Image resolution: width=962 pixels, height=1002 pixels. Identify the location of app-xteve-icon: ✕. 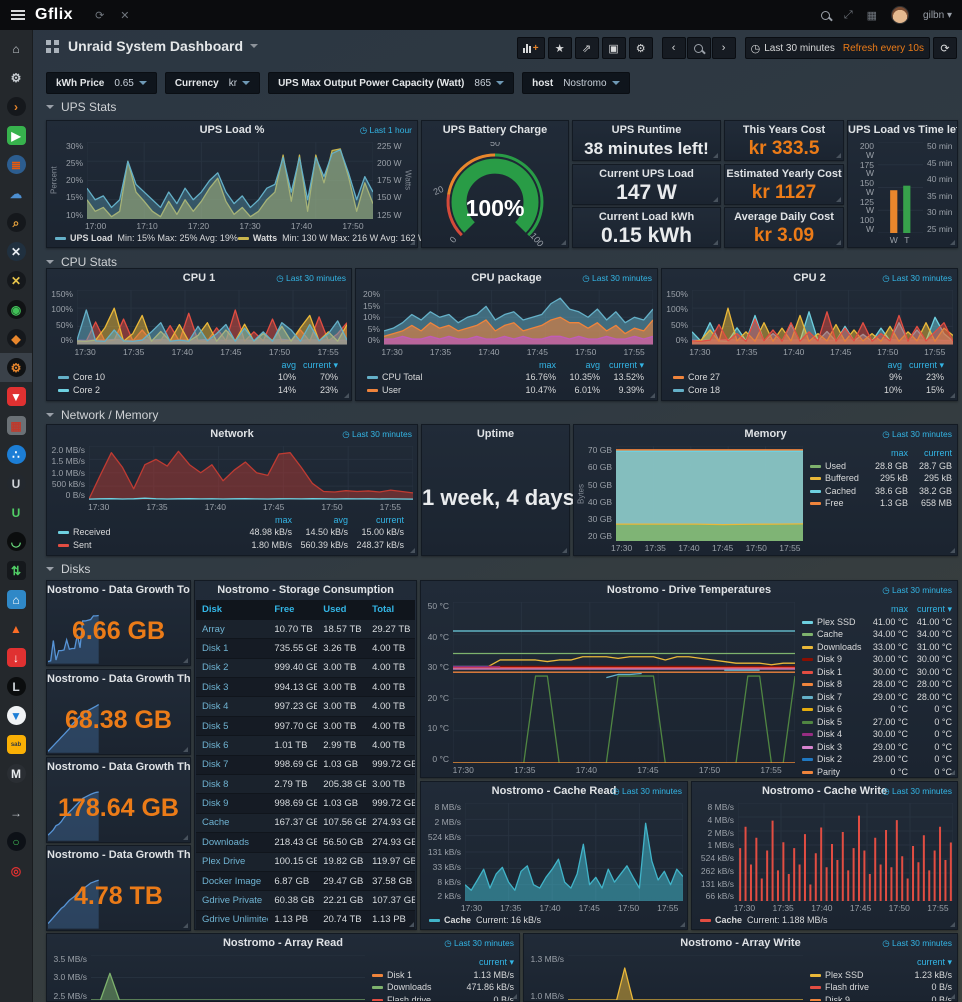
(16, 251).